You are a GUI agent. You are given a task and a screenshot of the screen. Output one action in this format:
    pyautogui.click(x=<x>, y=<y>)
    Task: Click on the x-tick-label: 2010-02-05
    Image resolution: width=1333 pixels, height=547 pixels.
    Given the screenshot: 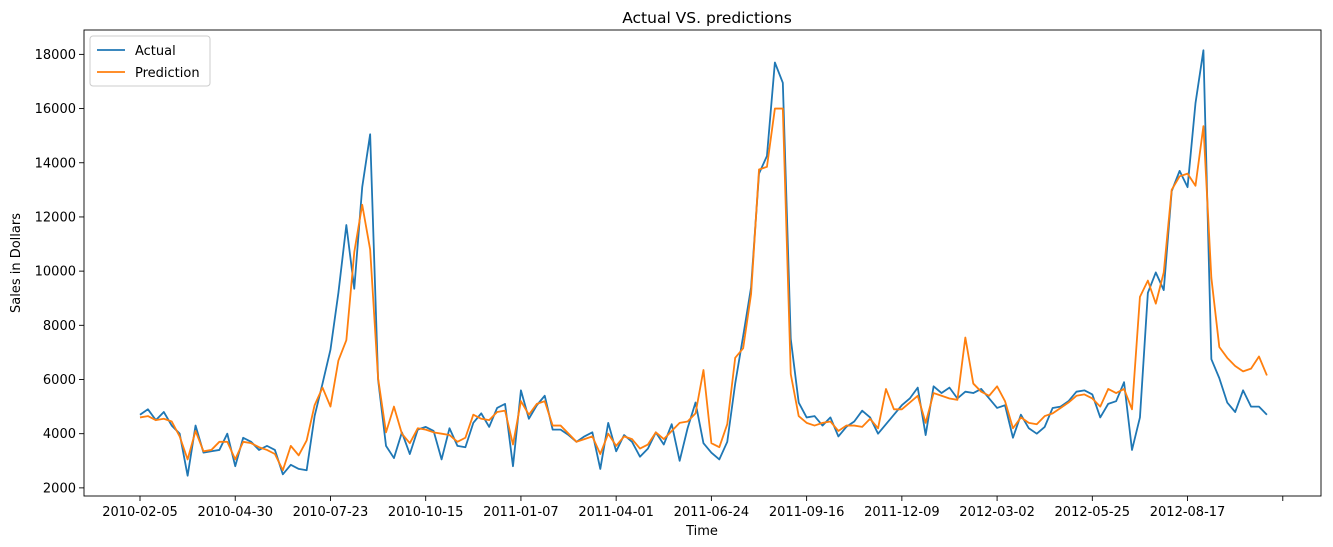 What is the action you would take?
    pyautogui.click(x=140, y=512)
    